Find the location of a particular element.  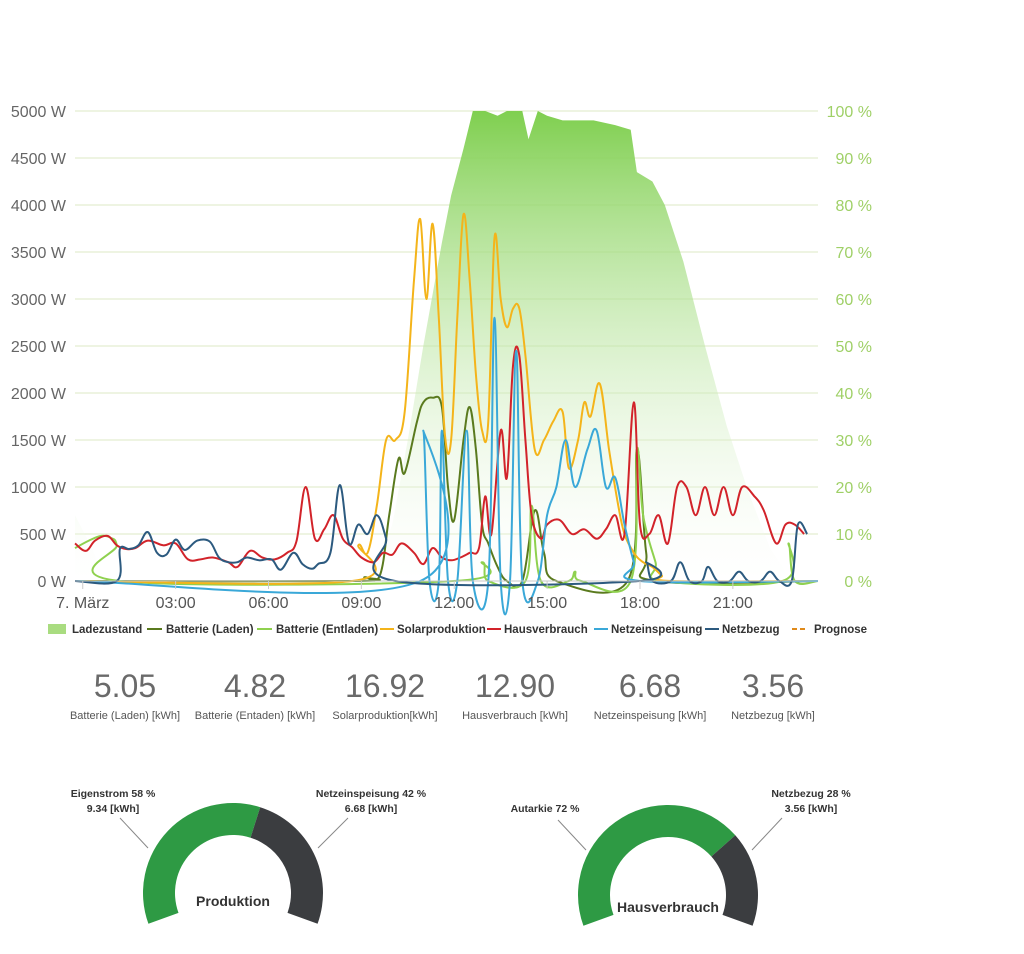

stat-label: Hausverbrauch [kWh] is located at coordinates (515, 716).